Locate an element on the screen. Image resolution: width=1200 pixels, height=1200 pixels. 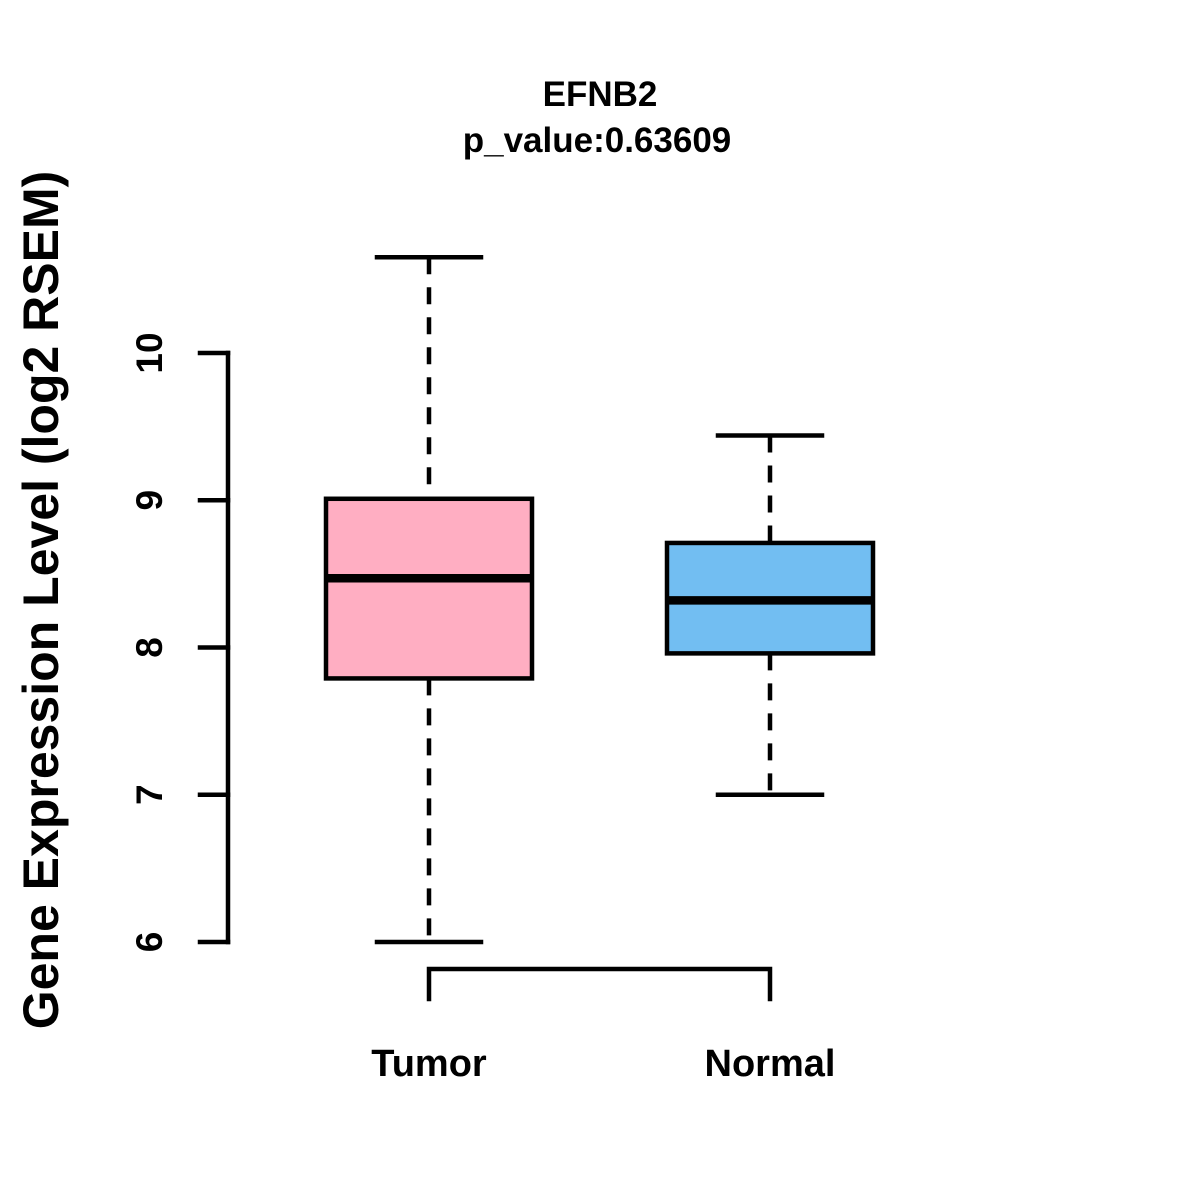
iqr-box is located at coordinates (429, 588).